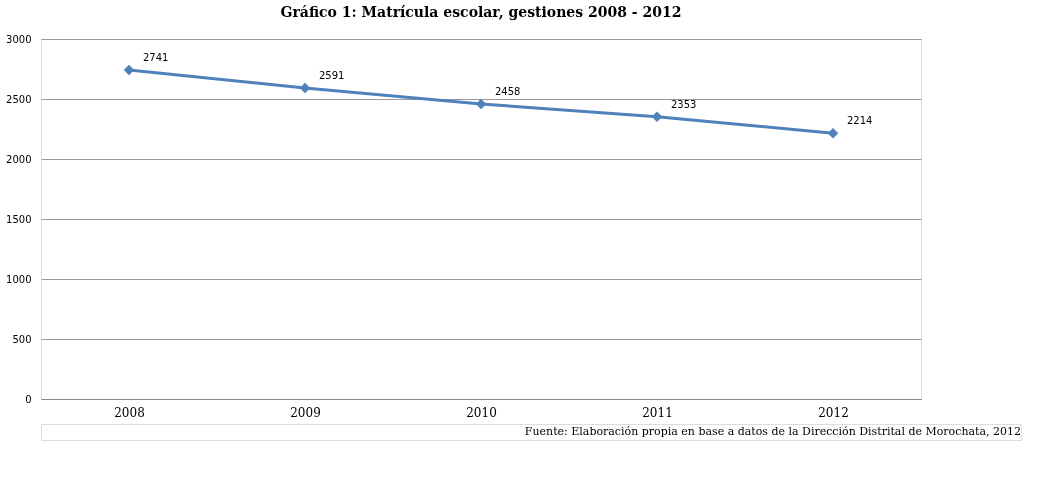 The width and height of the screenshot is (1054, 502). Describe the element at coordinates (129, 412) in the screenshot. I see `x-tick-label: 2008` at that location.